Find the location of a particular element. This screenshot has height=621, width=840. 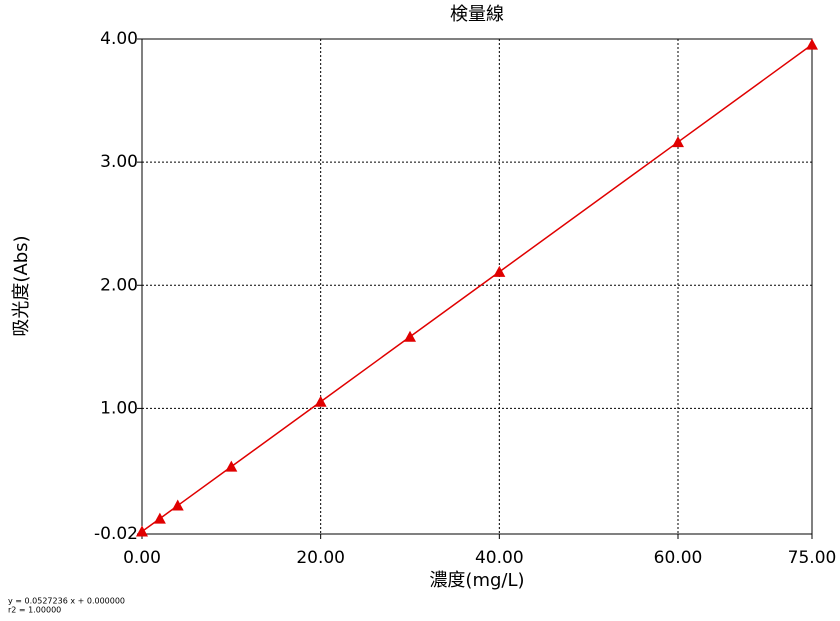

x-axis-label: 濃度(mg/L) is located at coordinates (476, 580).